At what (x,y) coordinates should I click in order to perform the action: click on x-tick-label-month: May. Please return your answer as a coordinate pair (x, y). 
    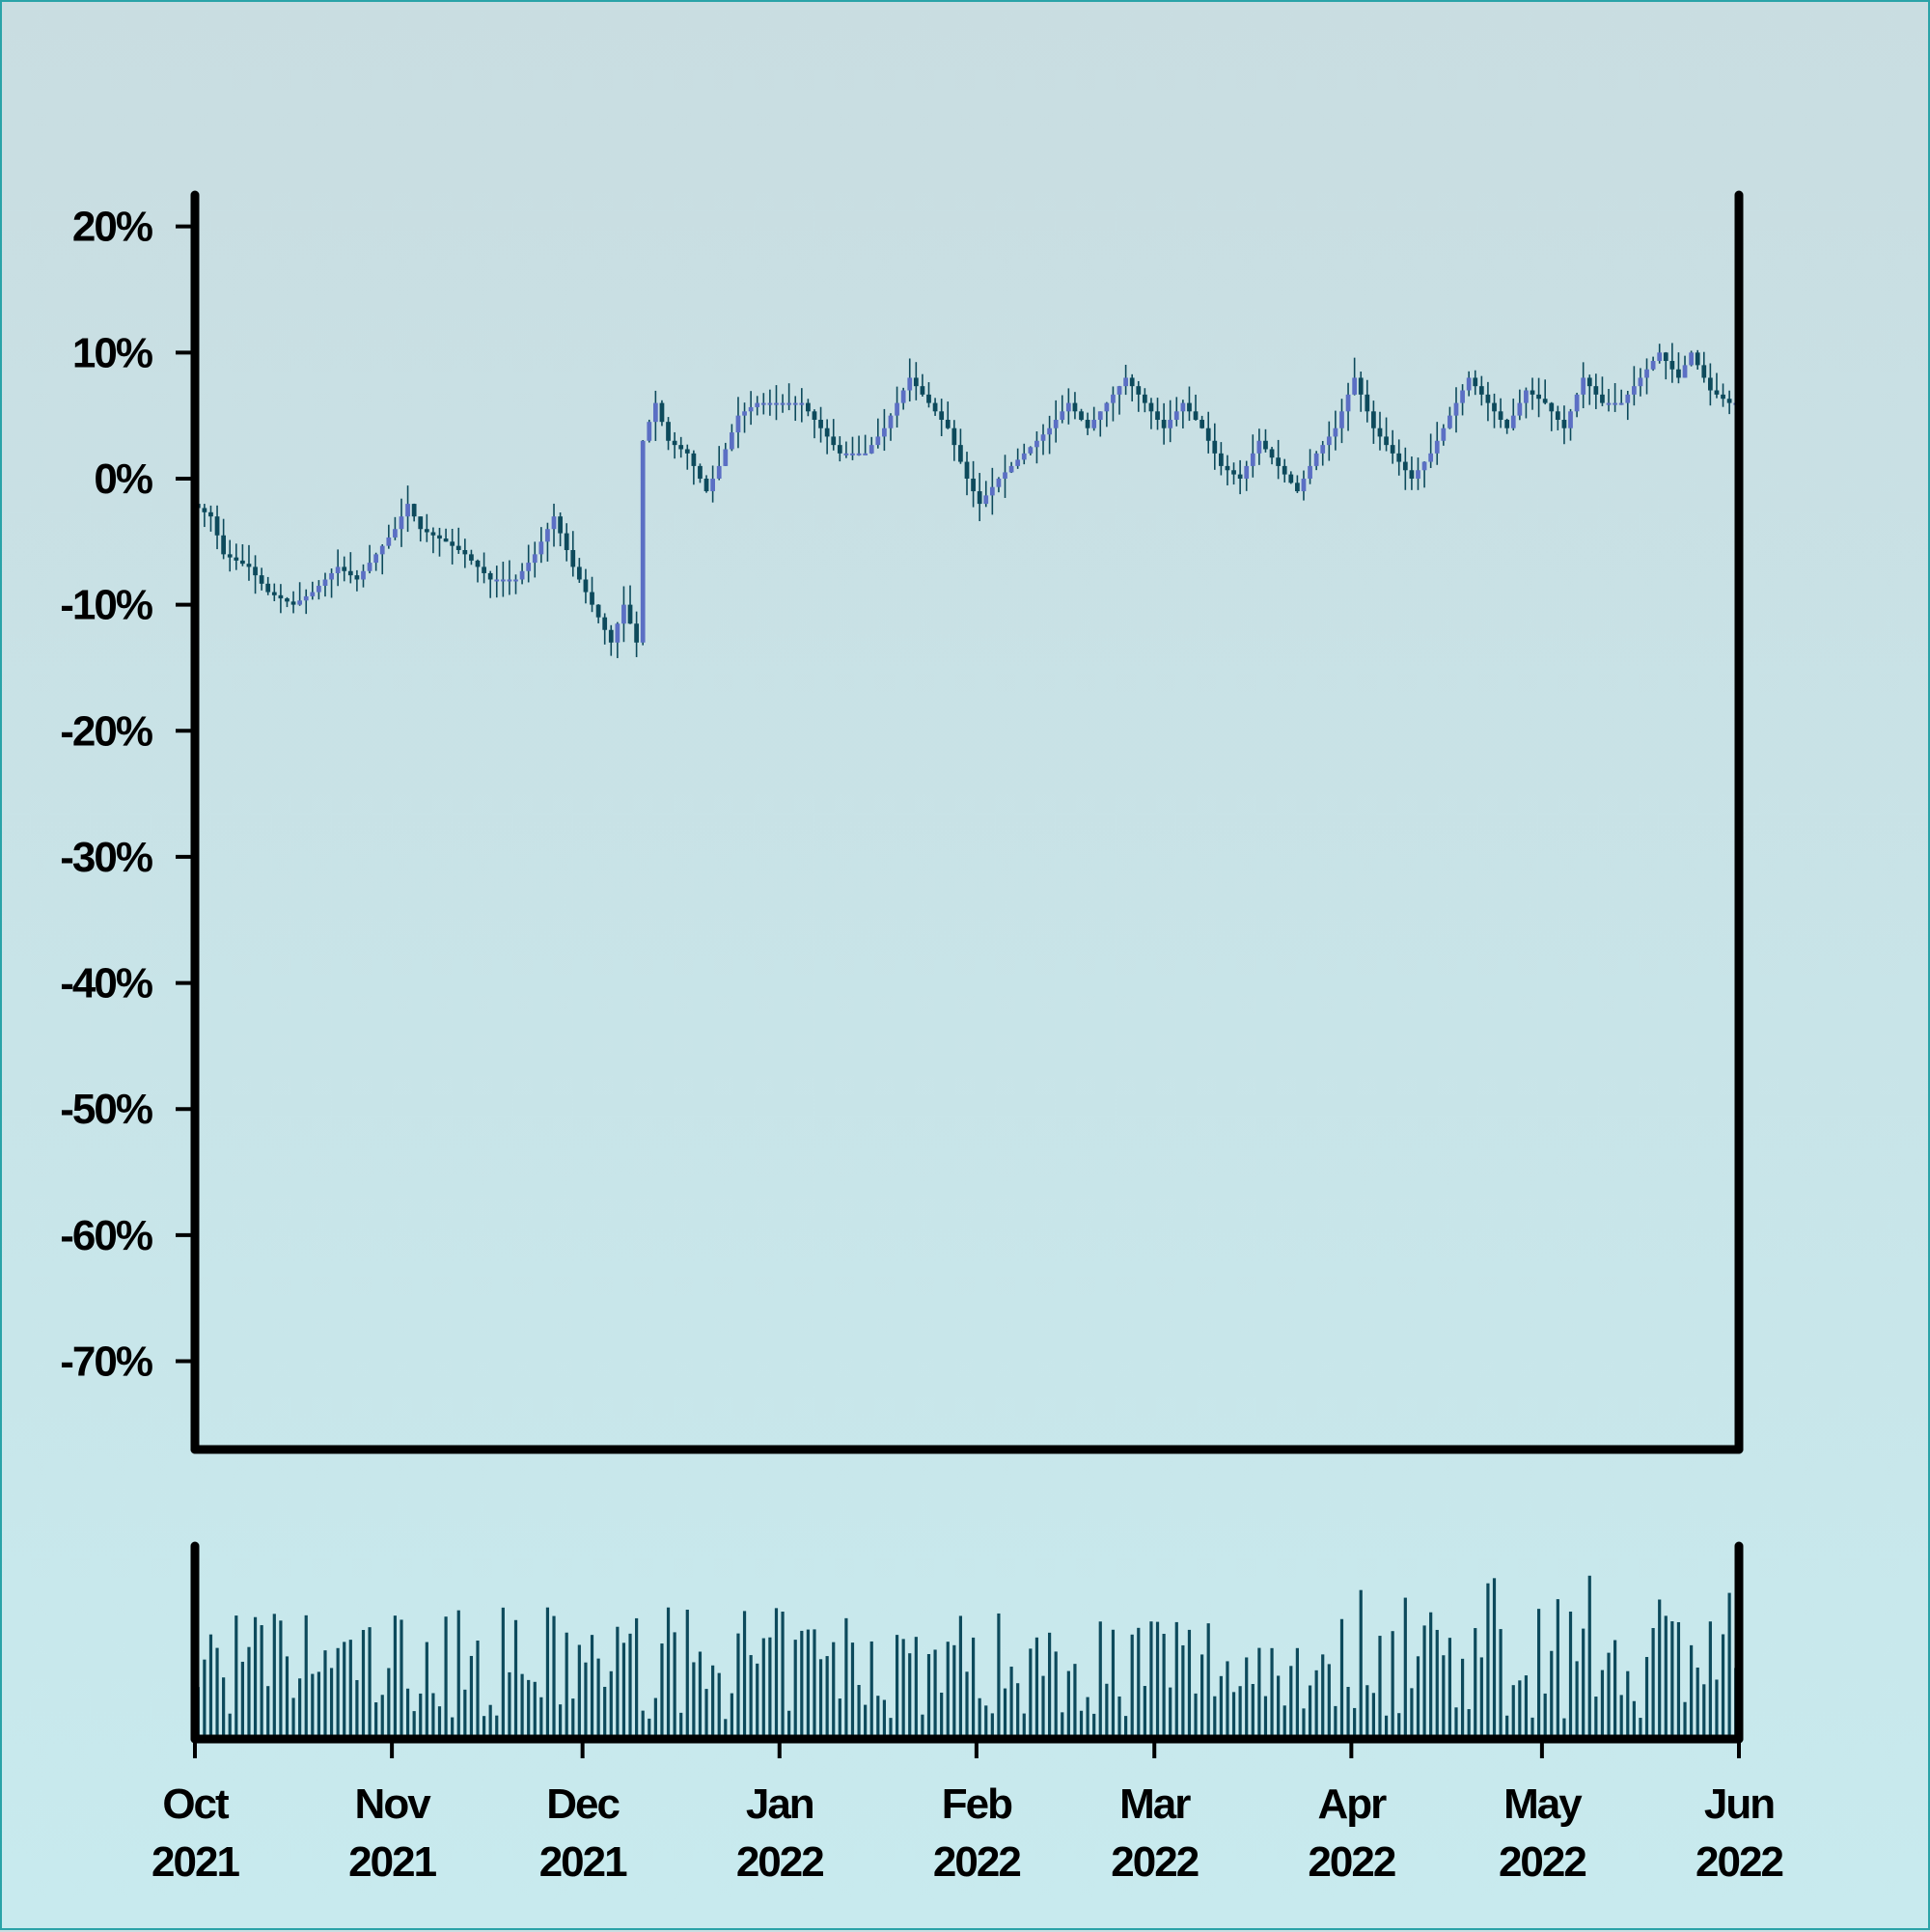
    Looking at the image, I should click on (1543, 1804).